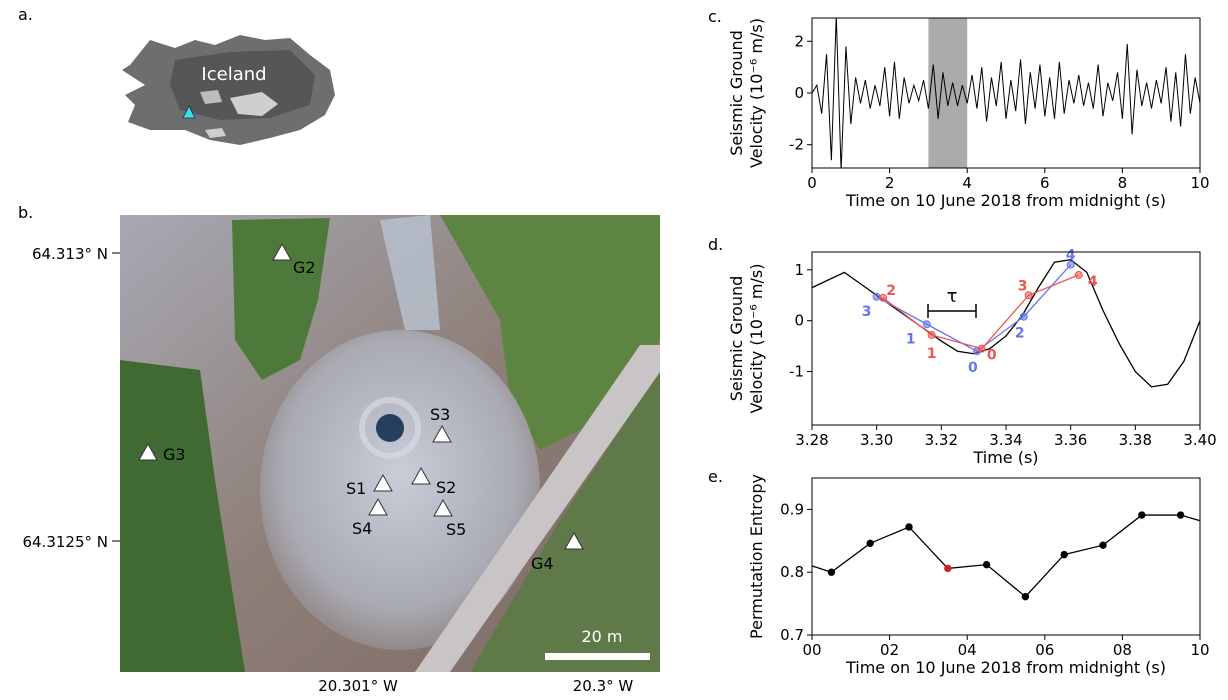 The height and width of the screenshot is (700, 1228). Describe the element at coordinates (941, 440) in the screenshot. I see `x-tick-label: 3.32` at that location.